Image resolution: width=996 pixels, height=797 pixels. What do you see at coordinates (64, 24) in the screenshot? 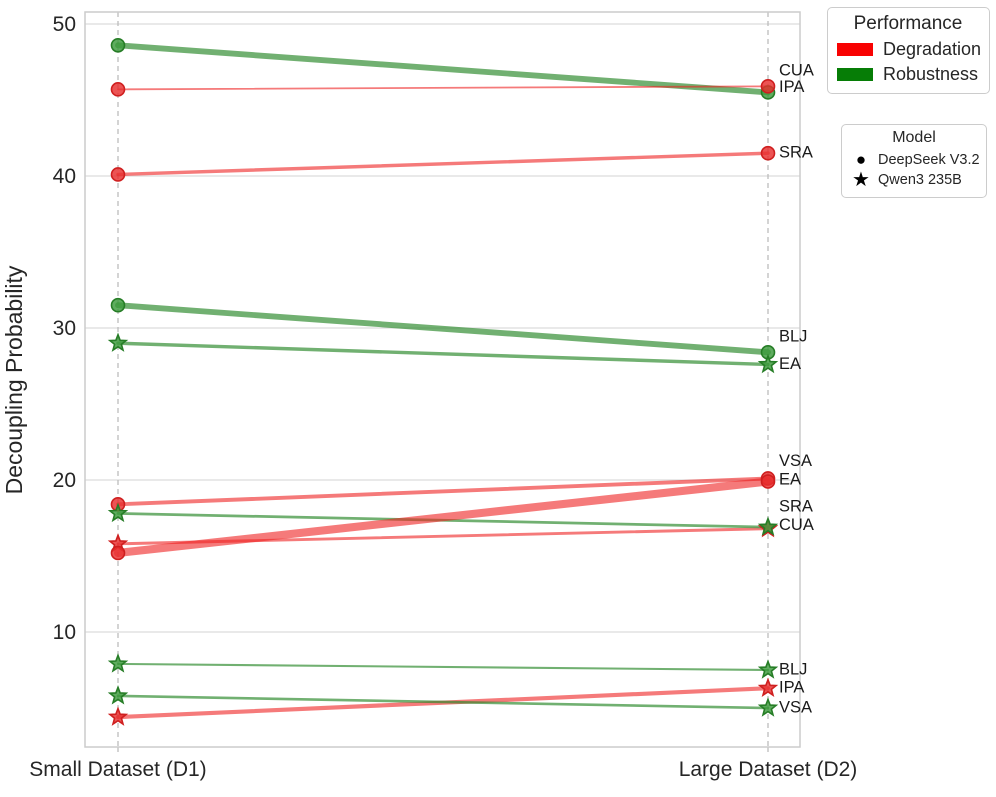
I see `y-tick-label-50: 50` at bounding box center [64, 24].